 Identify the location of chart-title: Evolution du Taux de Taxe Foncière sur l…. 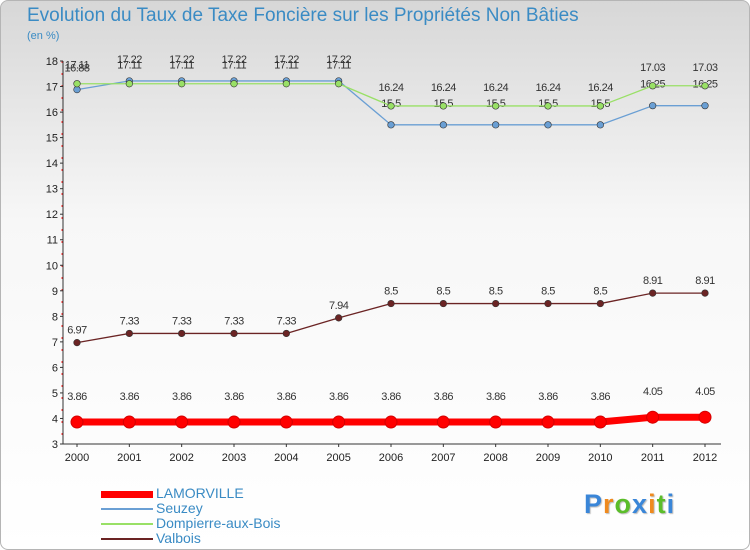
(303, 15).